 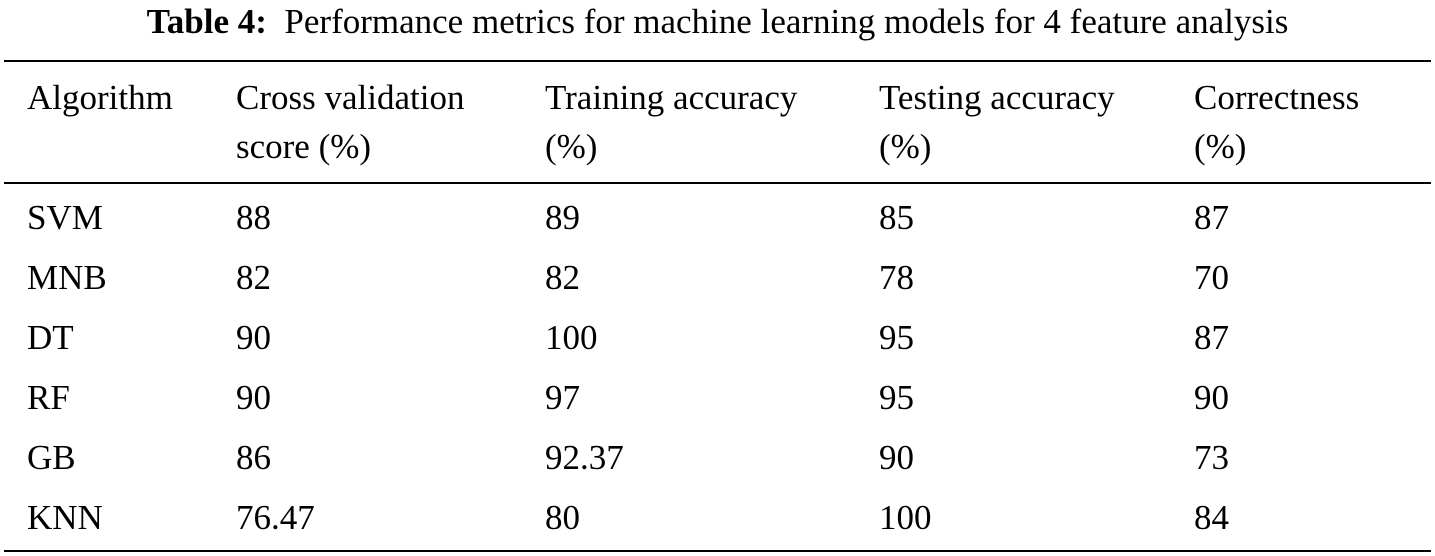 I want to click on header-line: Training accuracy, so click(x=671, y=97).